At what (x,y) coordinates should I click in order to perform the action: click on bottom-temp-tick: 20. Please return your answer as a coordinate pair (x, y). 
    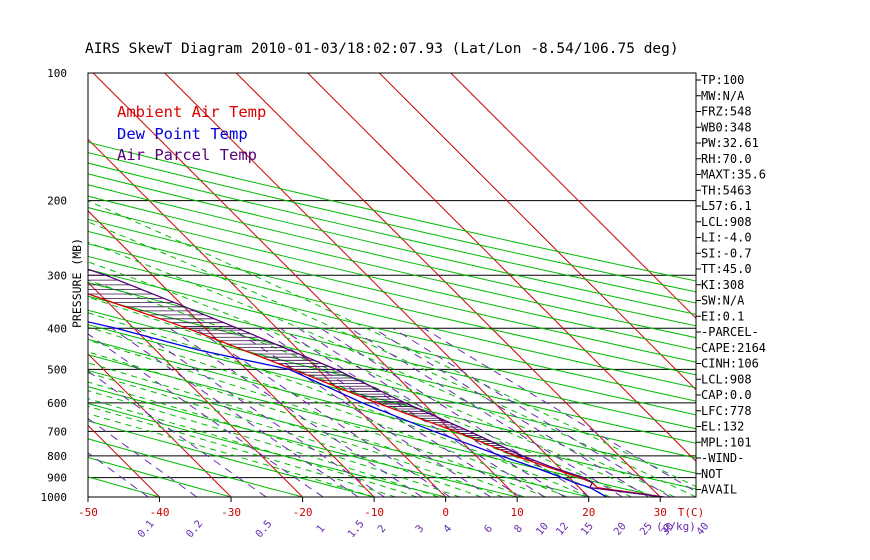
    Looking at the image, I should click on (588, 512).